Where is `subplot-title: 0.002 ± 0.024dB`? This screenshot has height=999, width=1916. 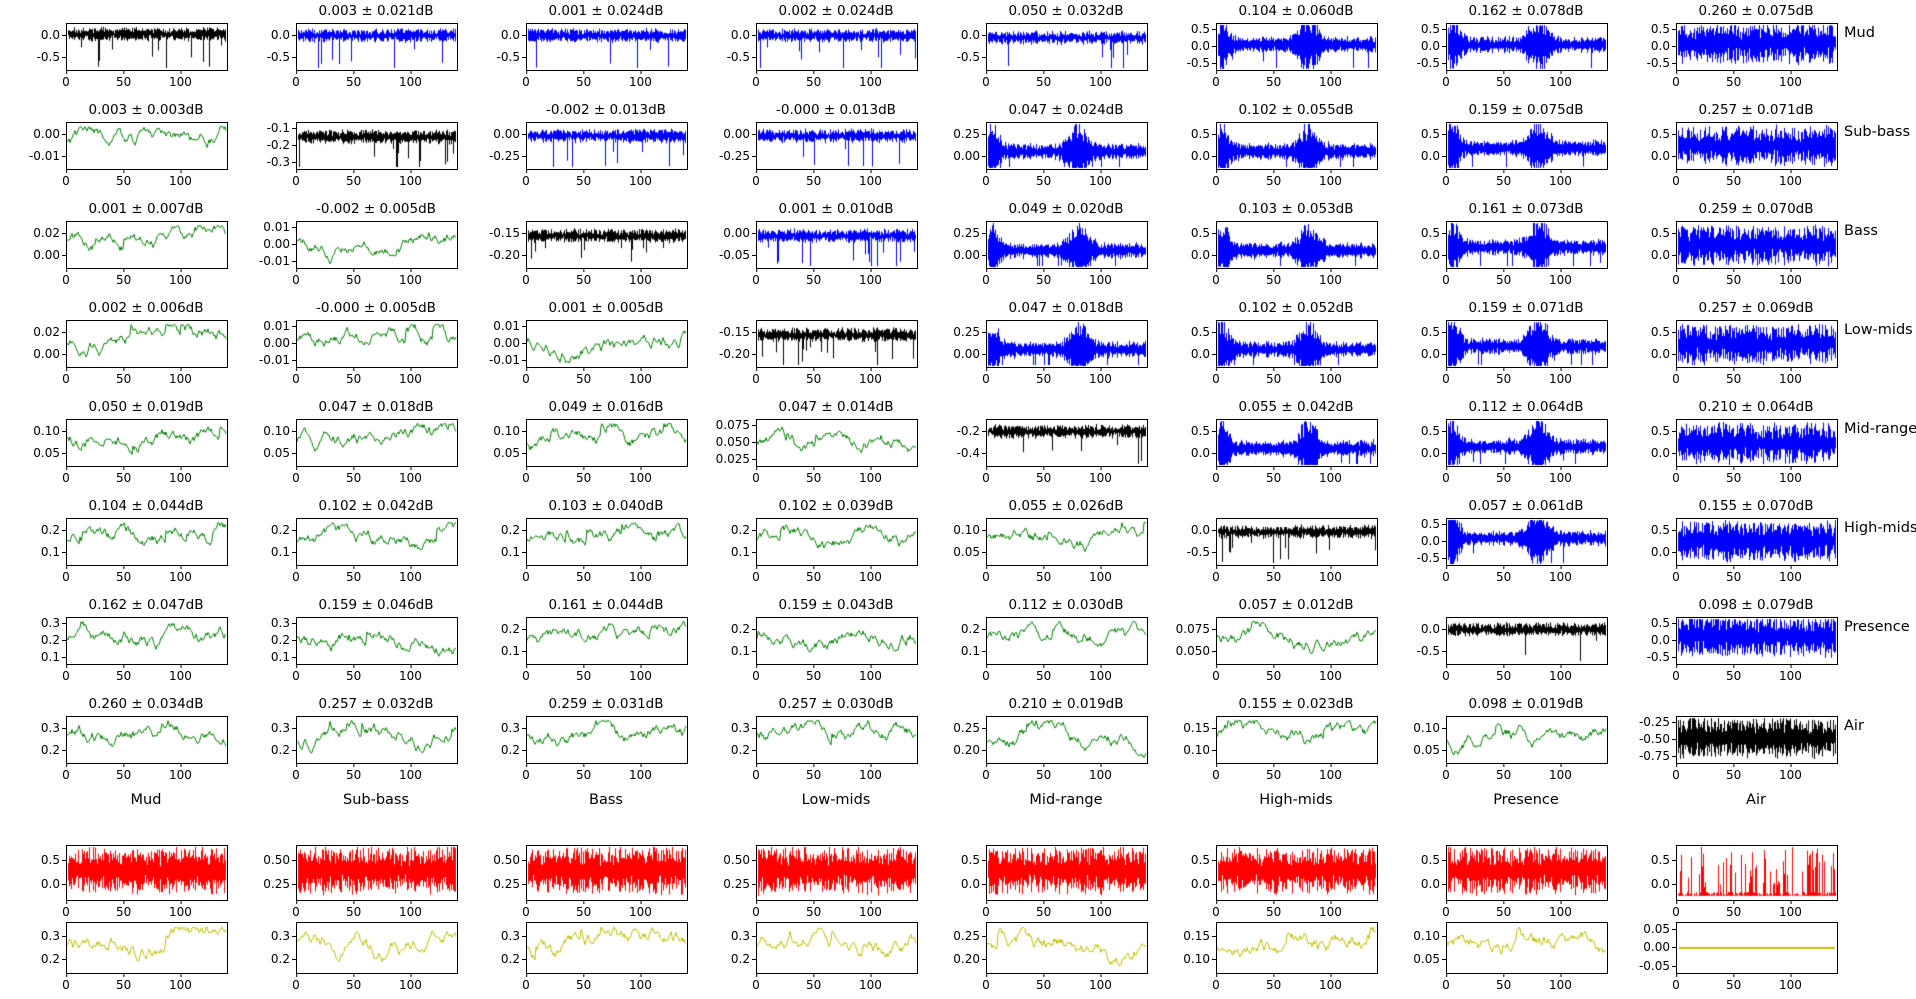
subplot-title: 0.002 ± 0.024dB is located at coordinates (836, 11).